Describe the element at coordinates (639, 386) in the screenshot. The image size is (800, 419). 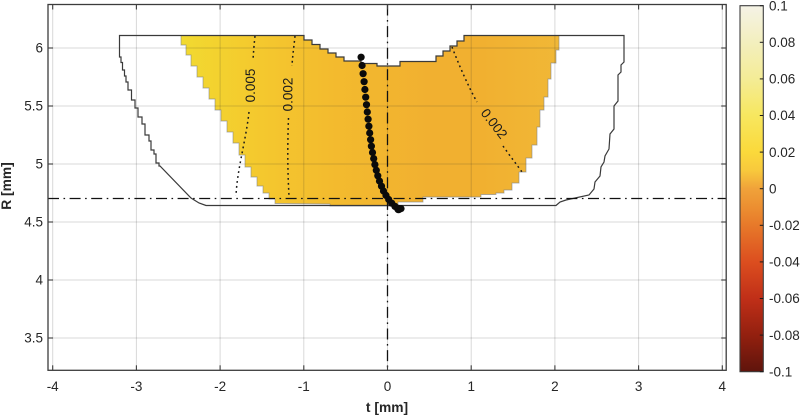
I see `svg-text: 3` at that location.